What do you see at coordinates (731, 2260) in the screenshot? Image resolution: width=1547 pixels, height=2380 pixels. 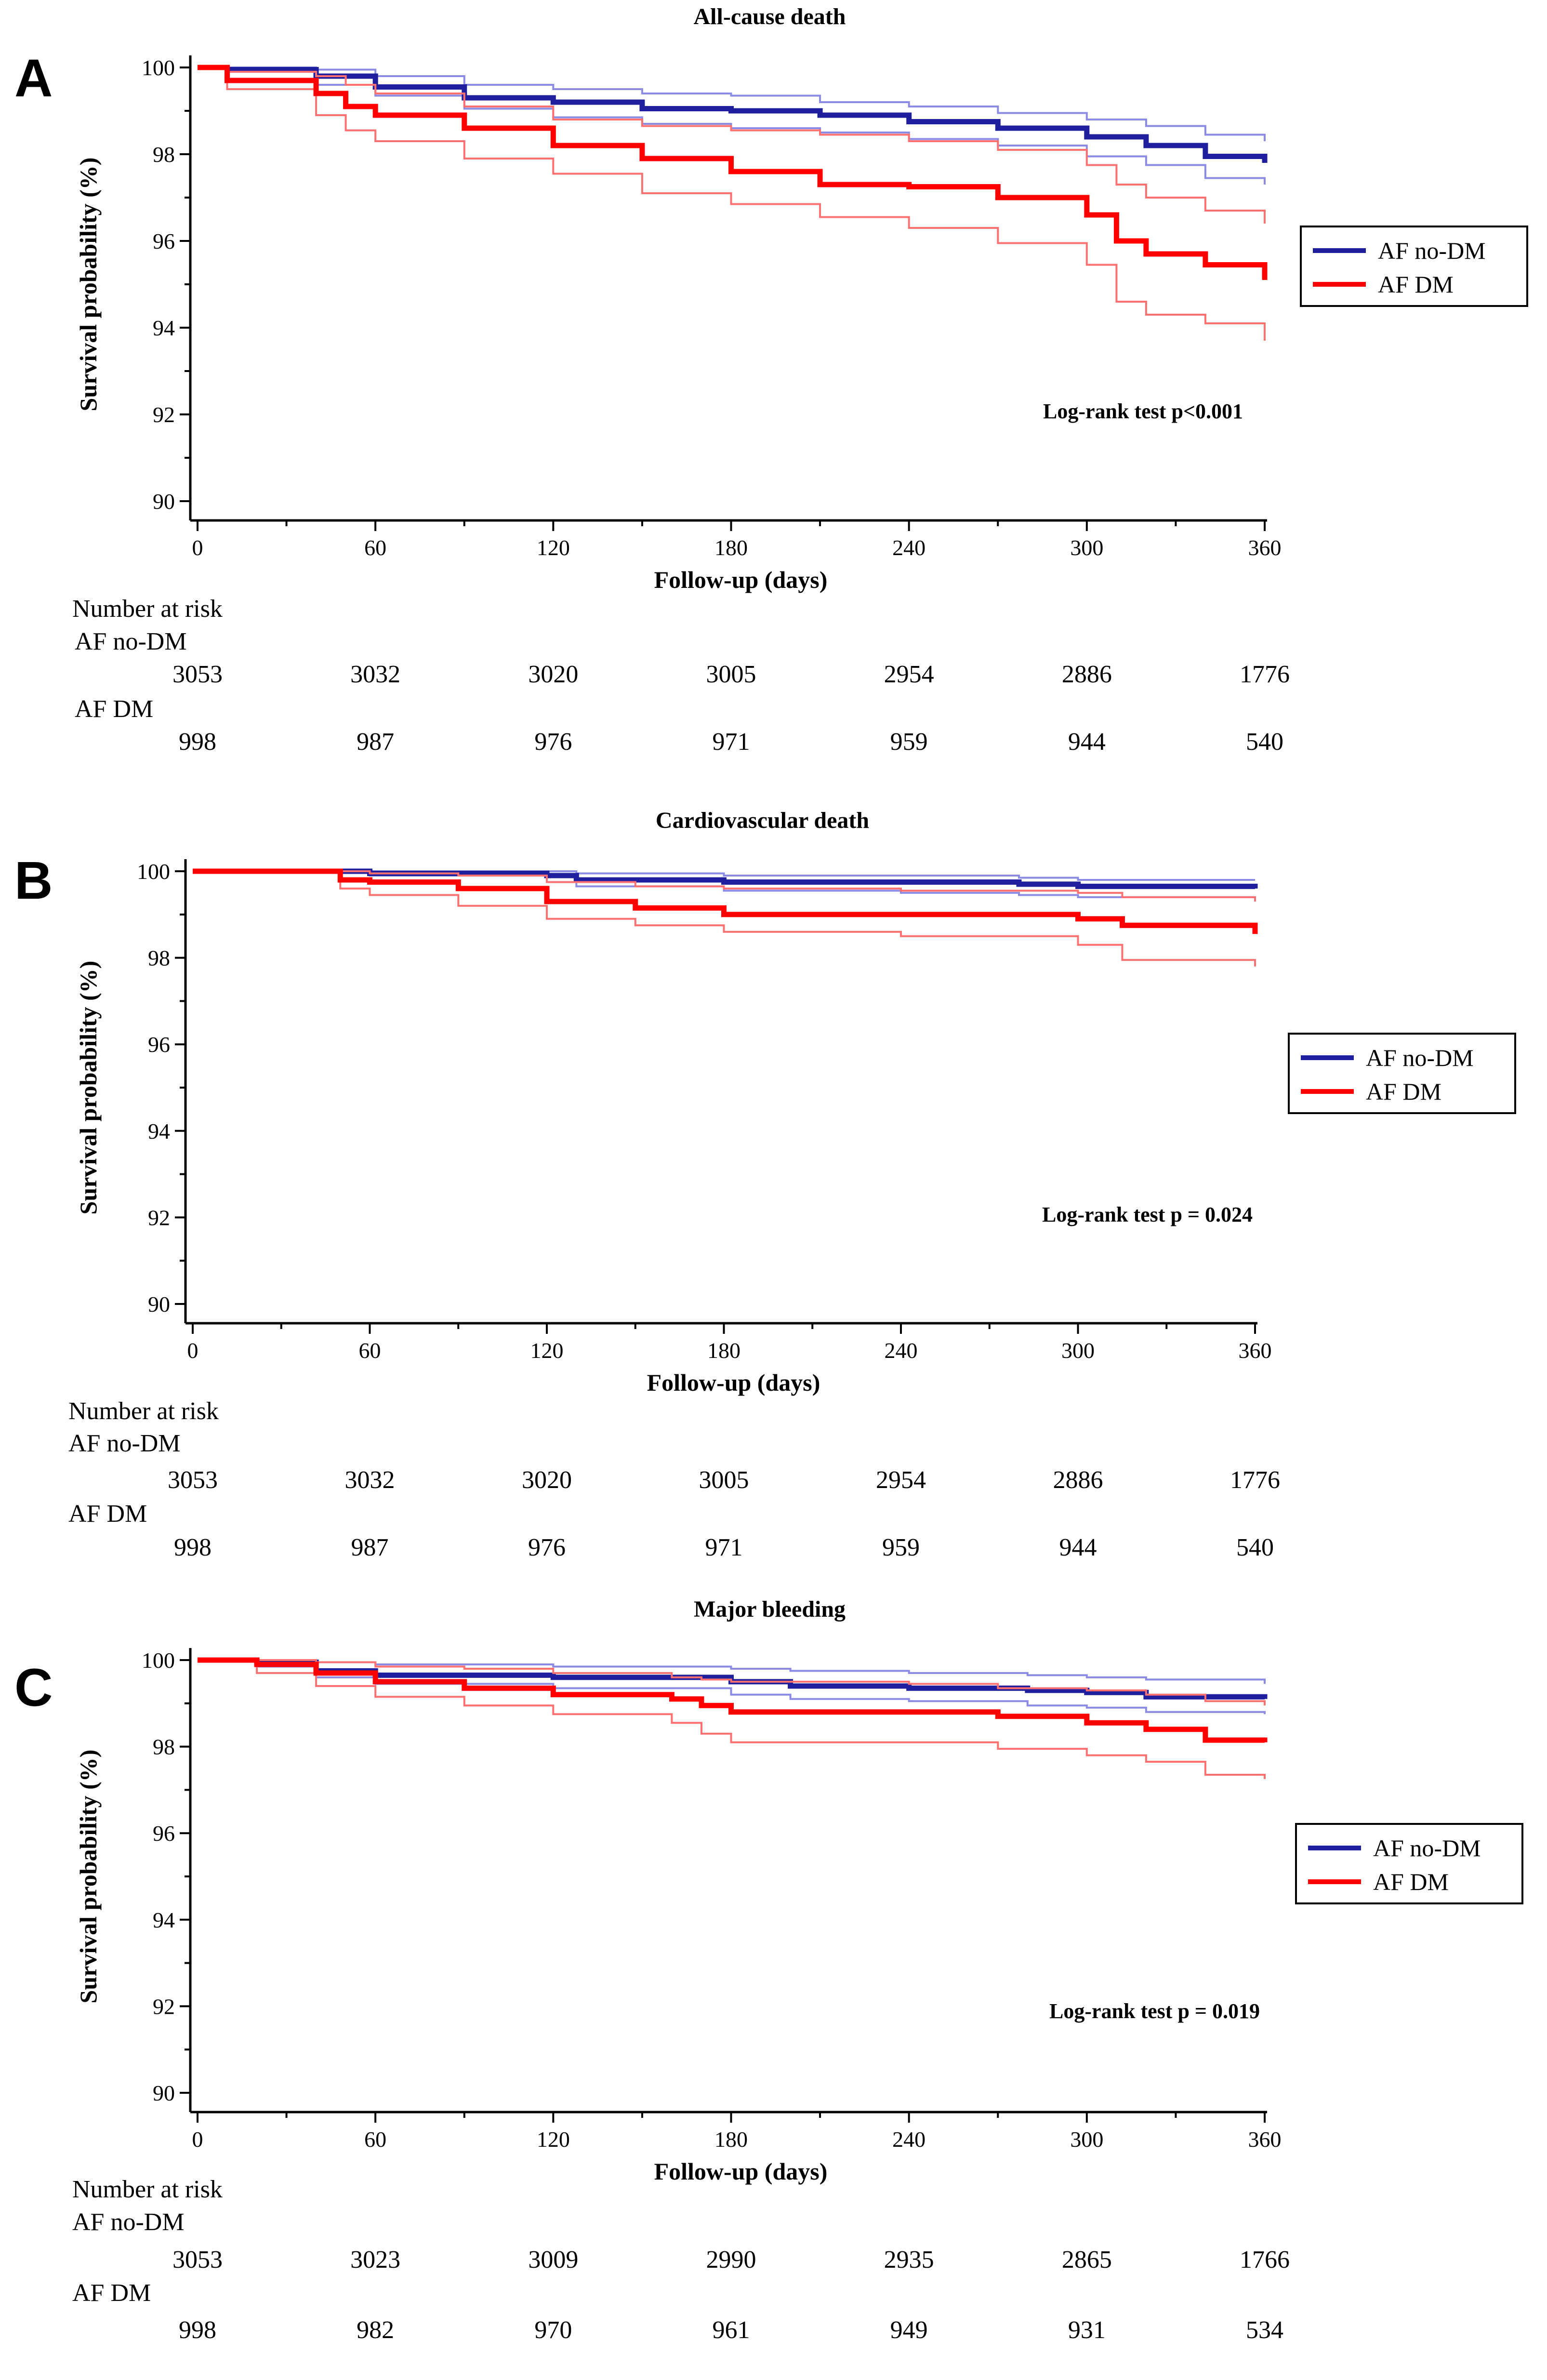 I see `risk-value: 2990` at bounding box center [731, 2260].